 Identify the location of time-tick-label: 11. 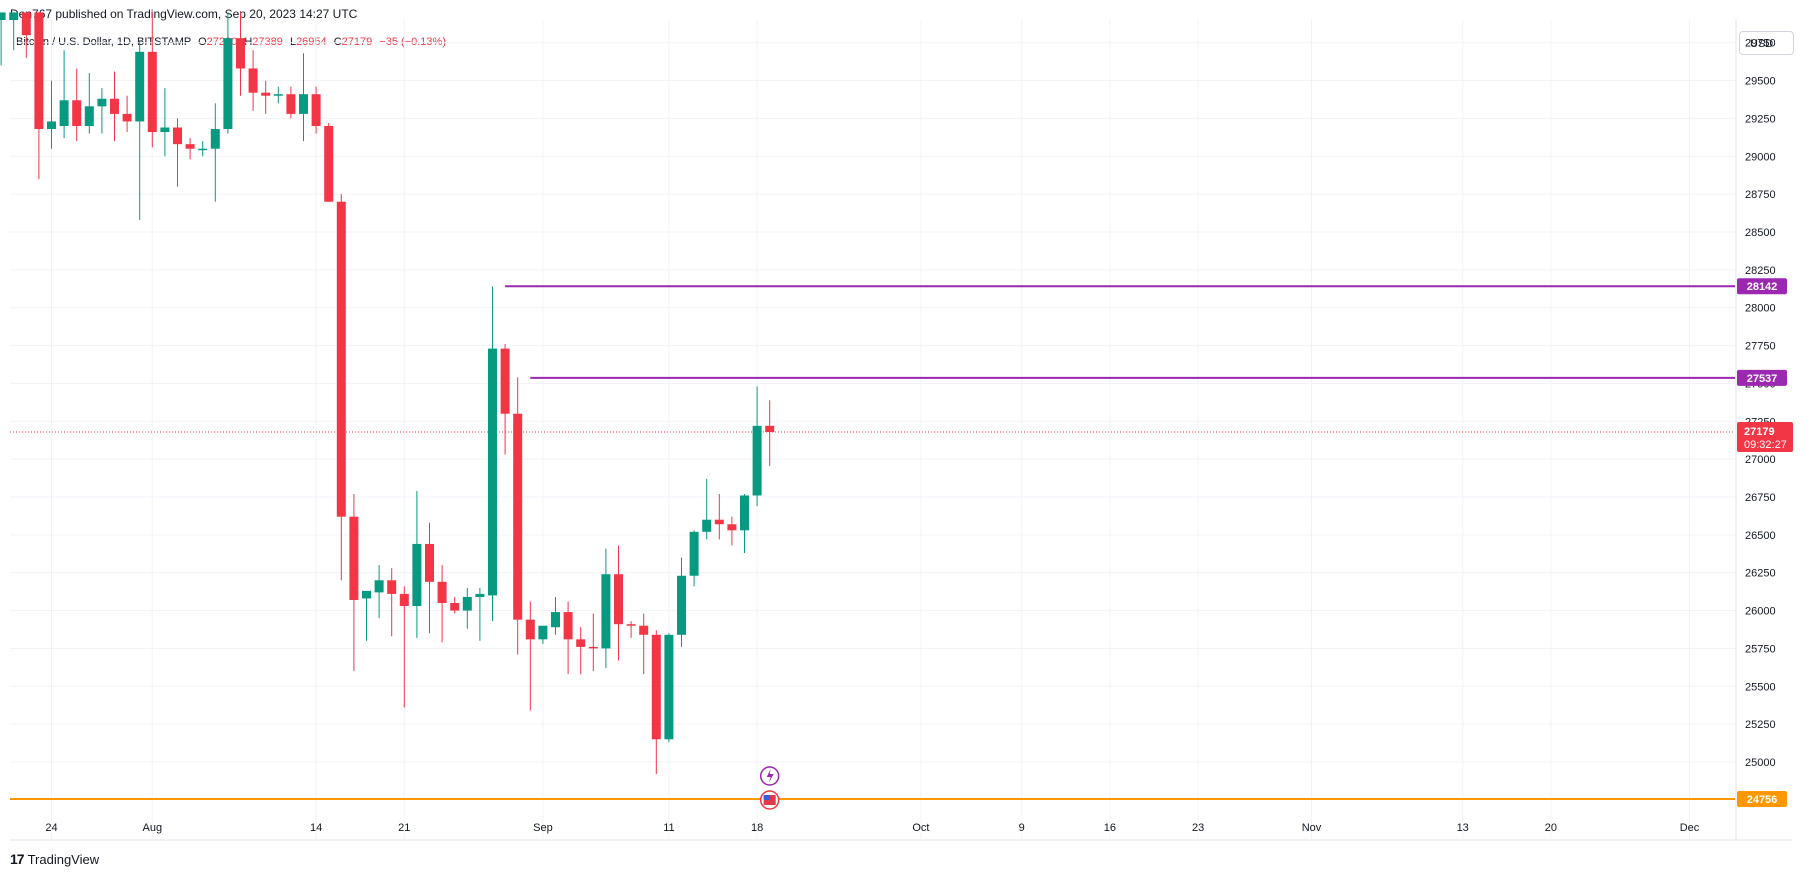
(668, 828).